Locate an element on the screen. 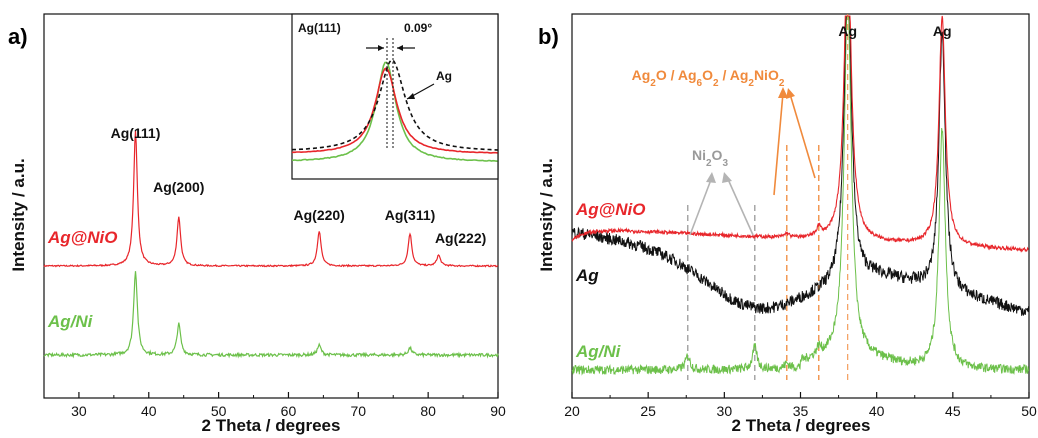 Image resolution: width=1038 pixels, height=438 pixels. series-label-ag-nio-a: Ag@NiO is located at coordinates (82, 237).